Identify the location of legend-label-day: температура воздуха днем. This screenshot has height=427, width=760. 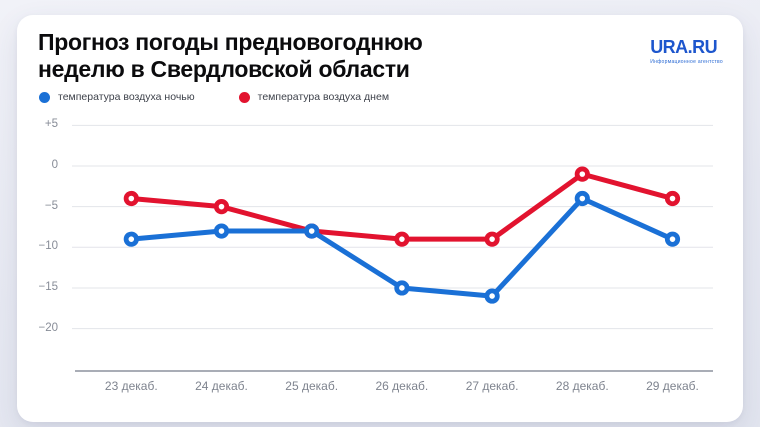
(323, 97).